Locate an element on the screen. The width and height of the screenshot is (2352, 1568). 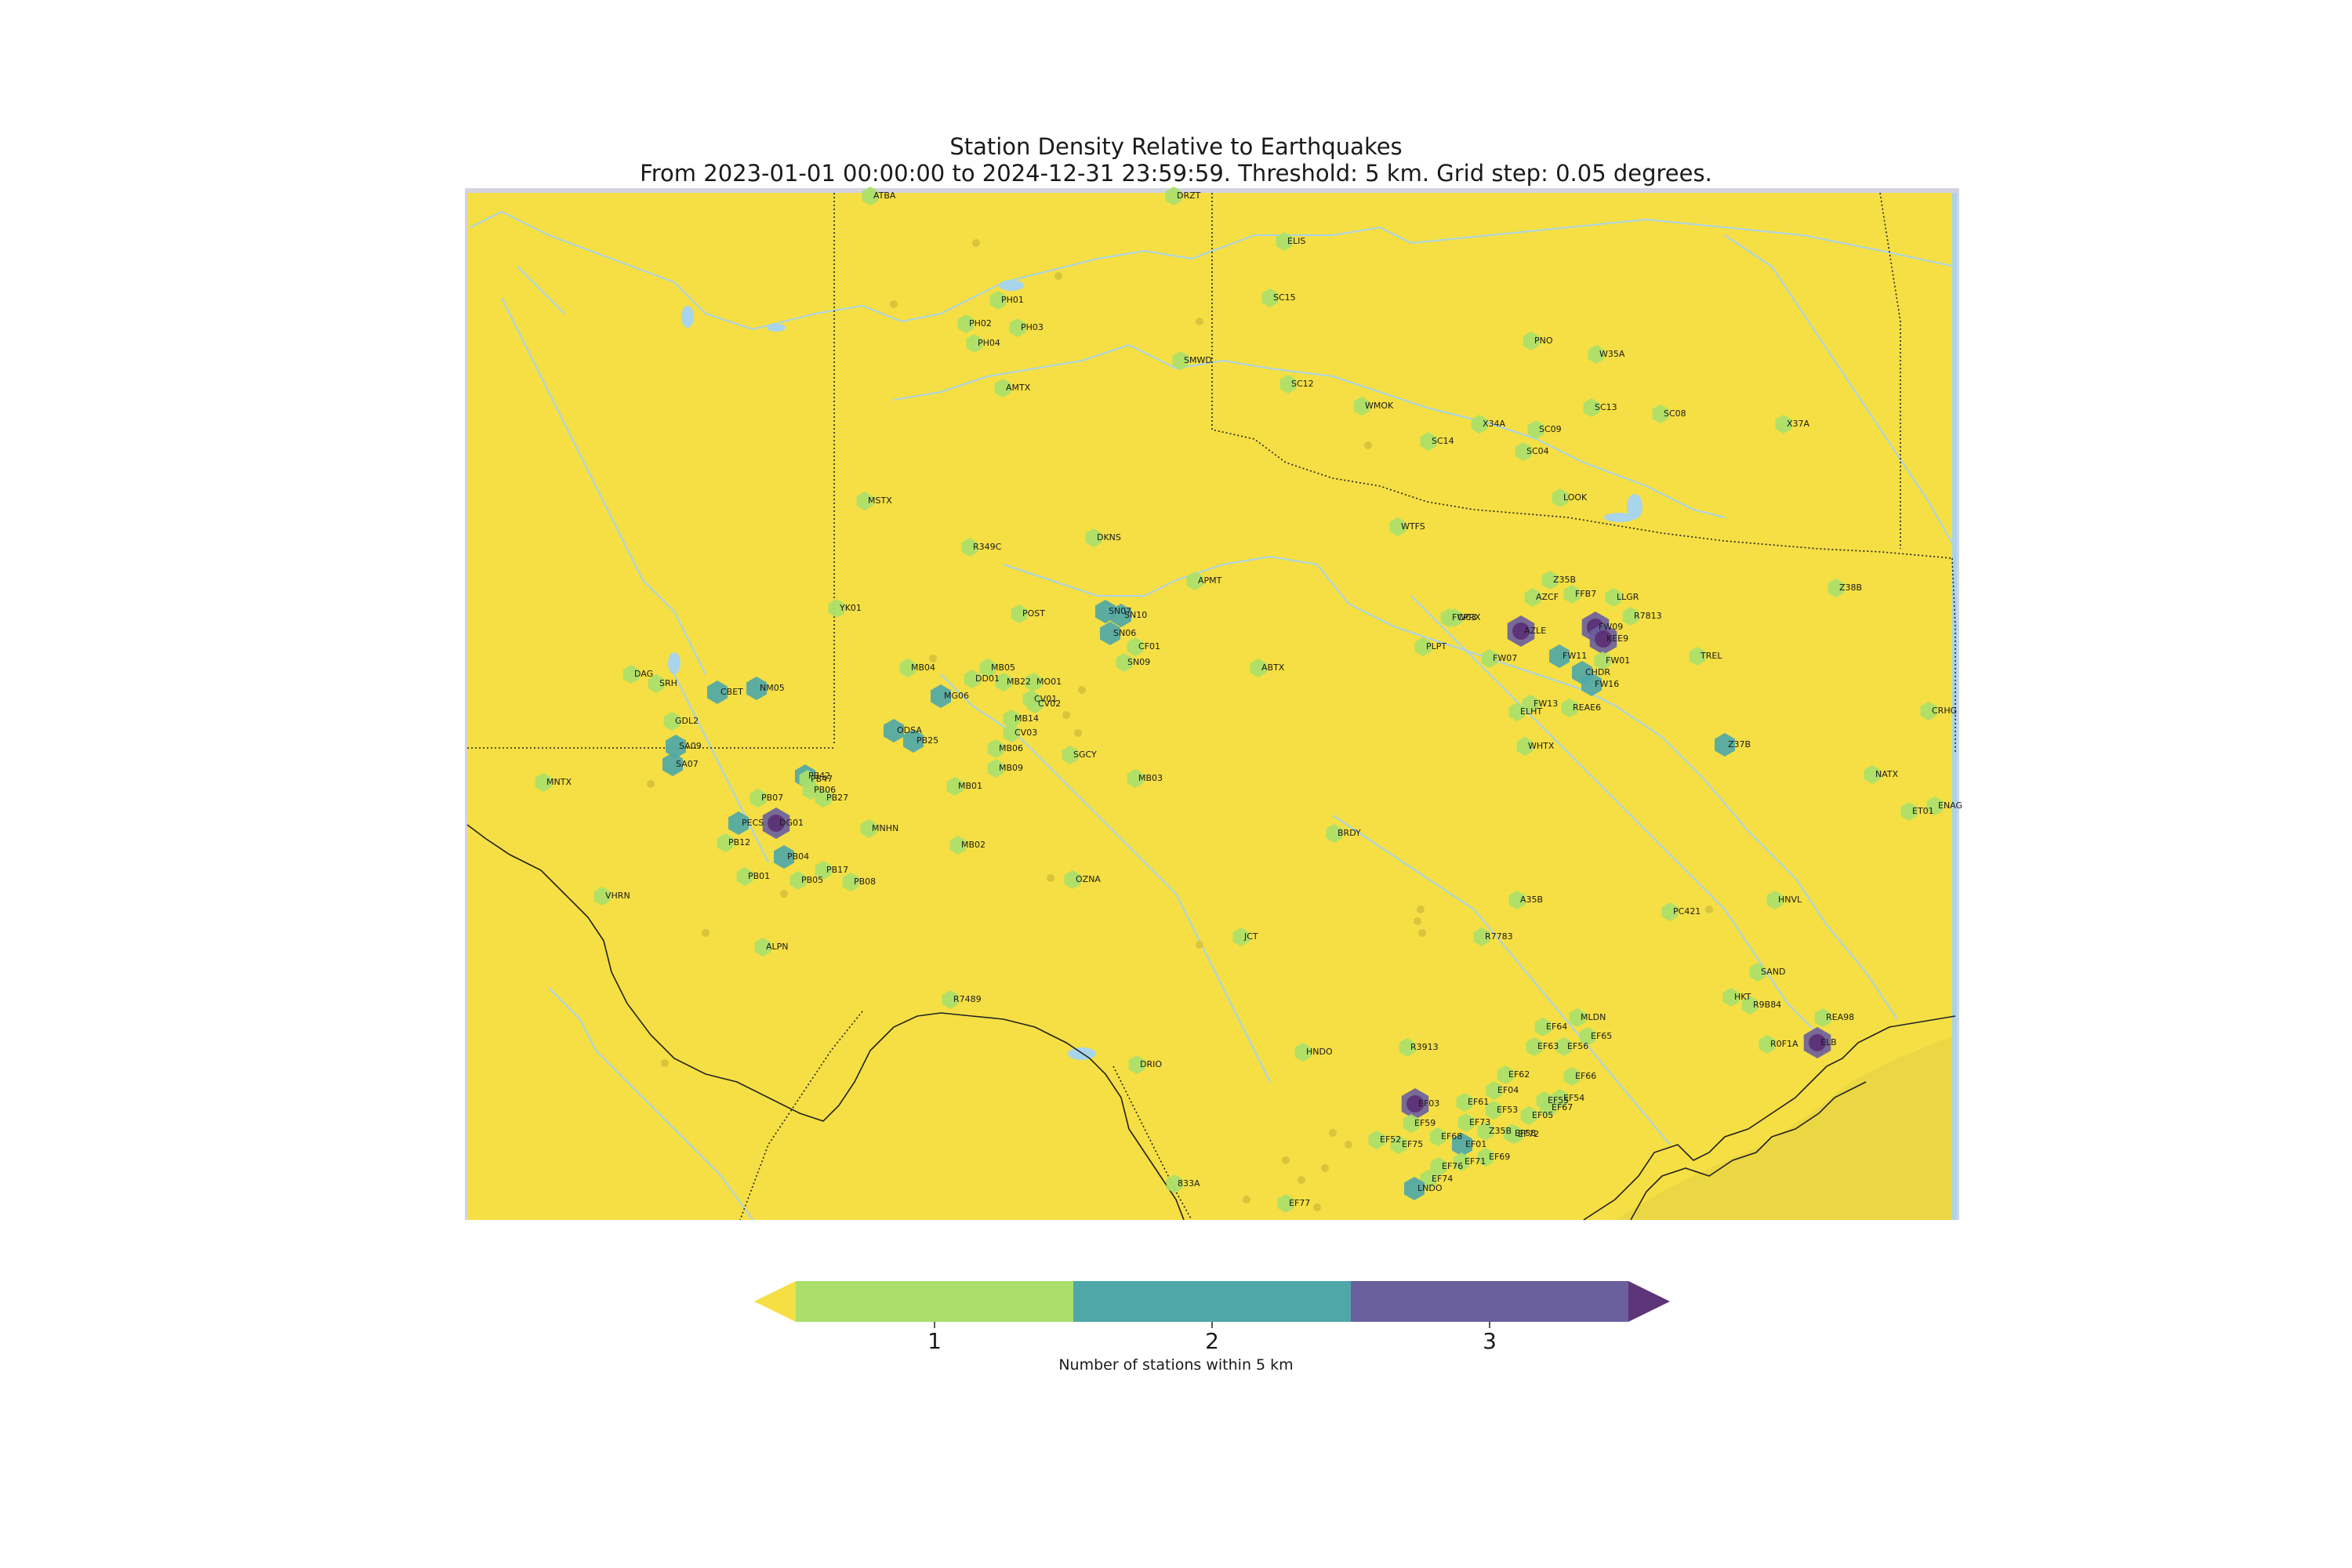
station-label: MNHN is located at coordinates (885, 828).